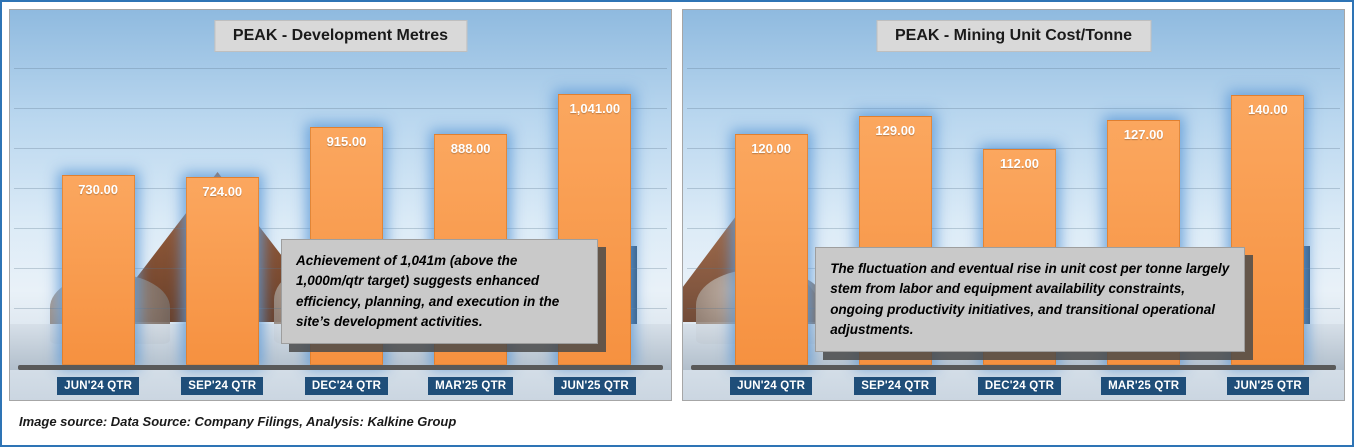  What do you see at coordinates (222, 270) in the screenshot?
I see `bar: 724.00` at bounding box center [222, 270].